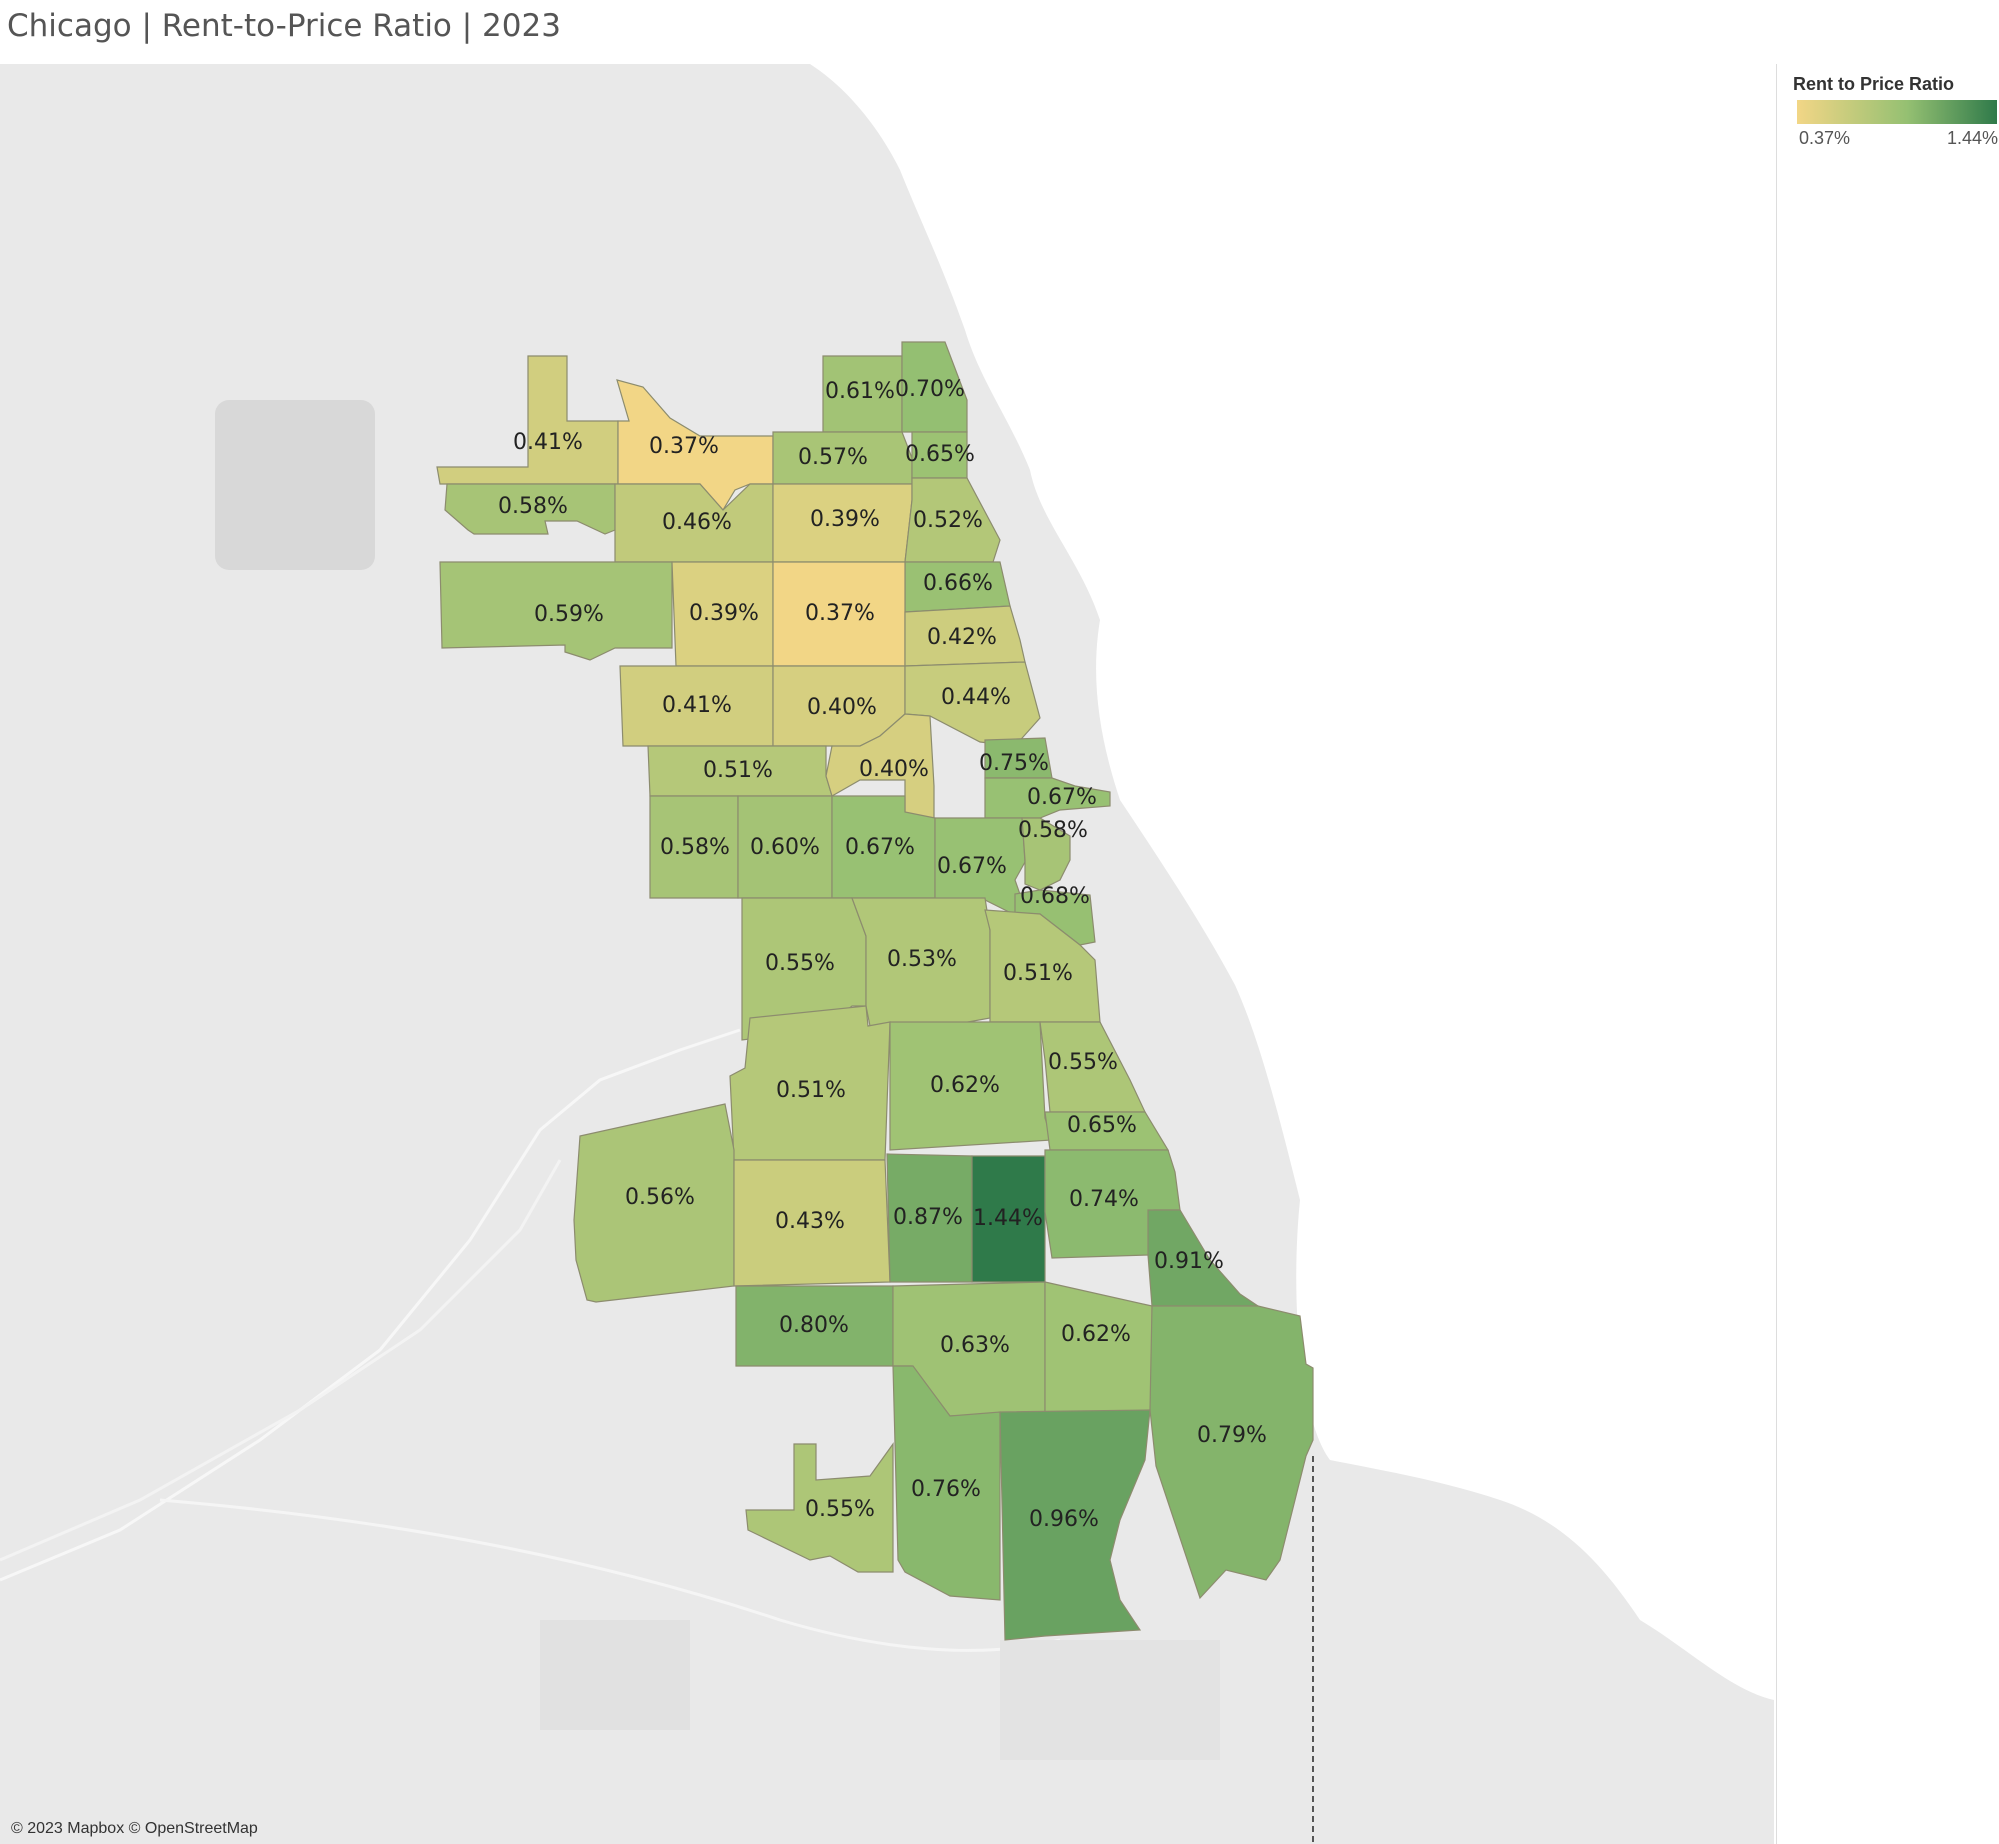  What do you see at coordinates (1887, 954) in the screenshot?
I see `legend-panel: Rent to Price Ratio 0.37% 1.44%` at bounding box center [1887, 954].